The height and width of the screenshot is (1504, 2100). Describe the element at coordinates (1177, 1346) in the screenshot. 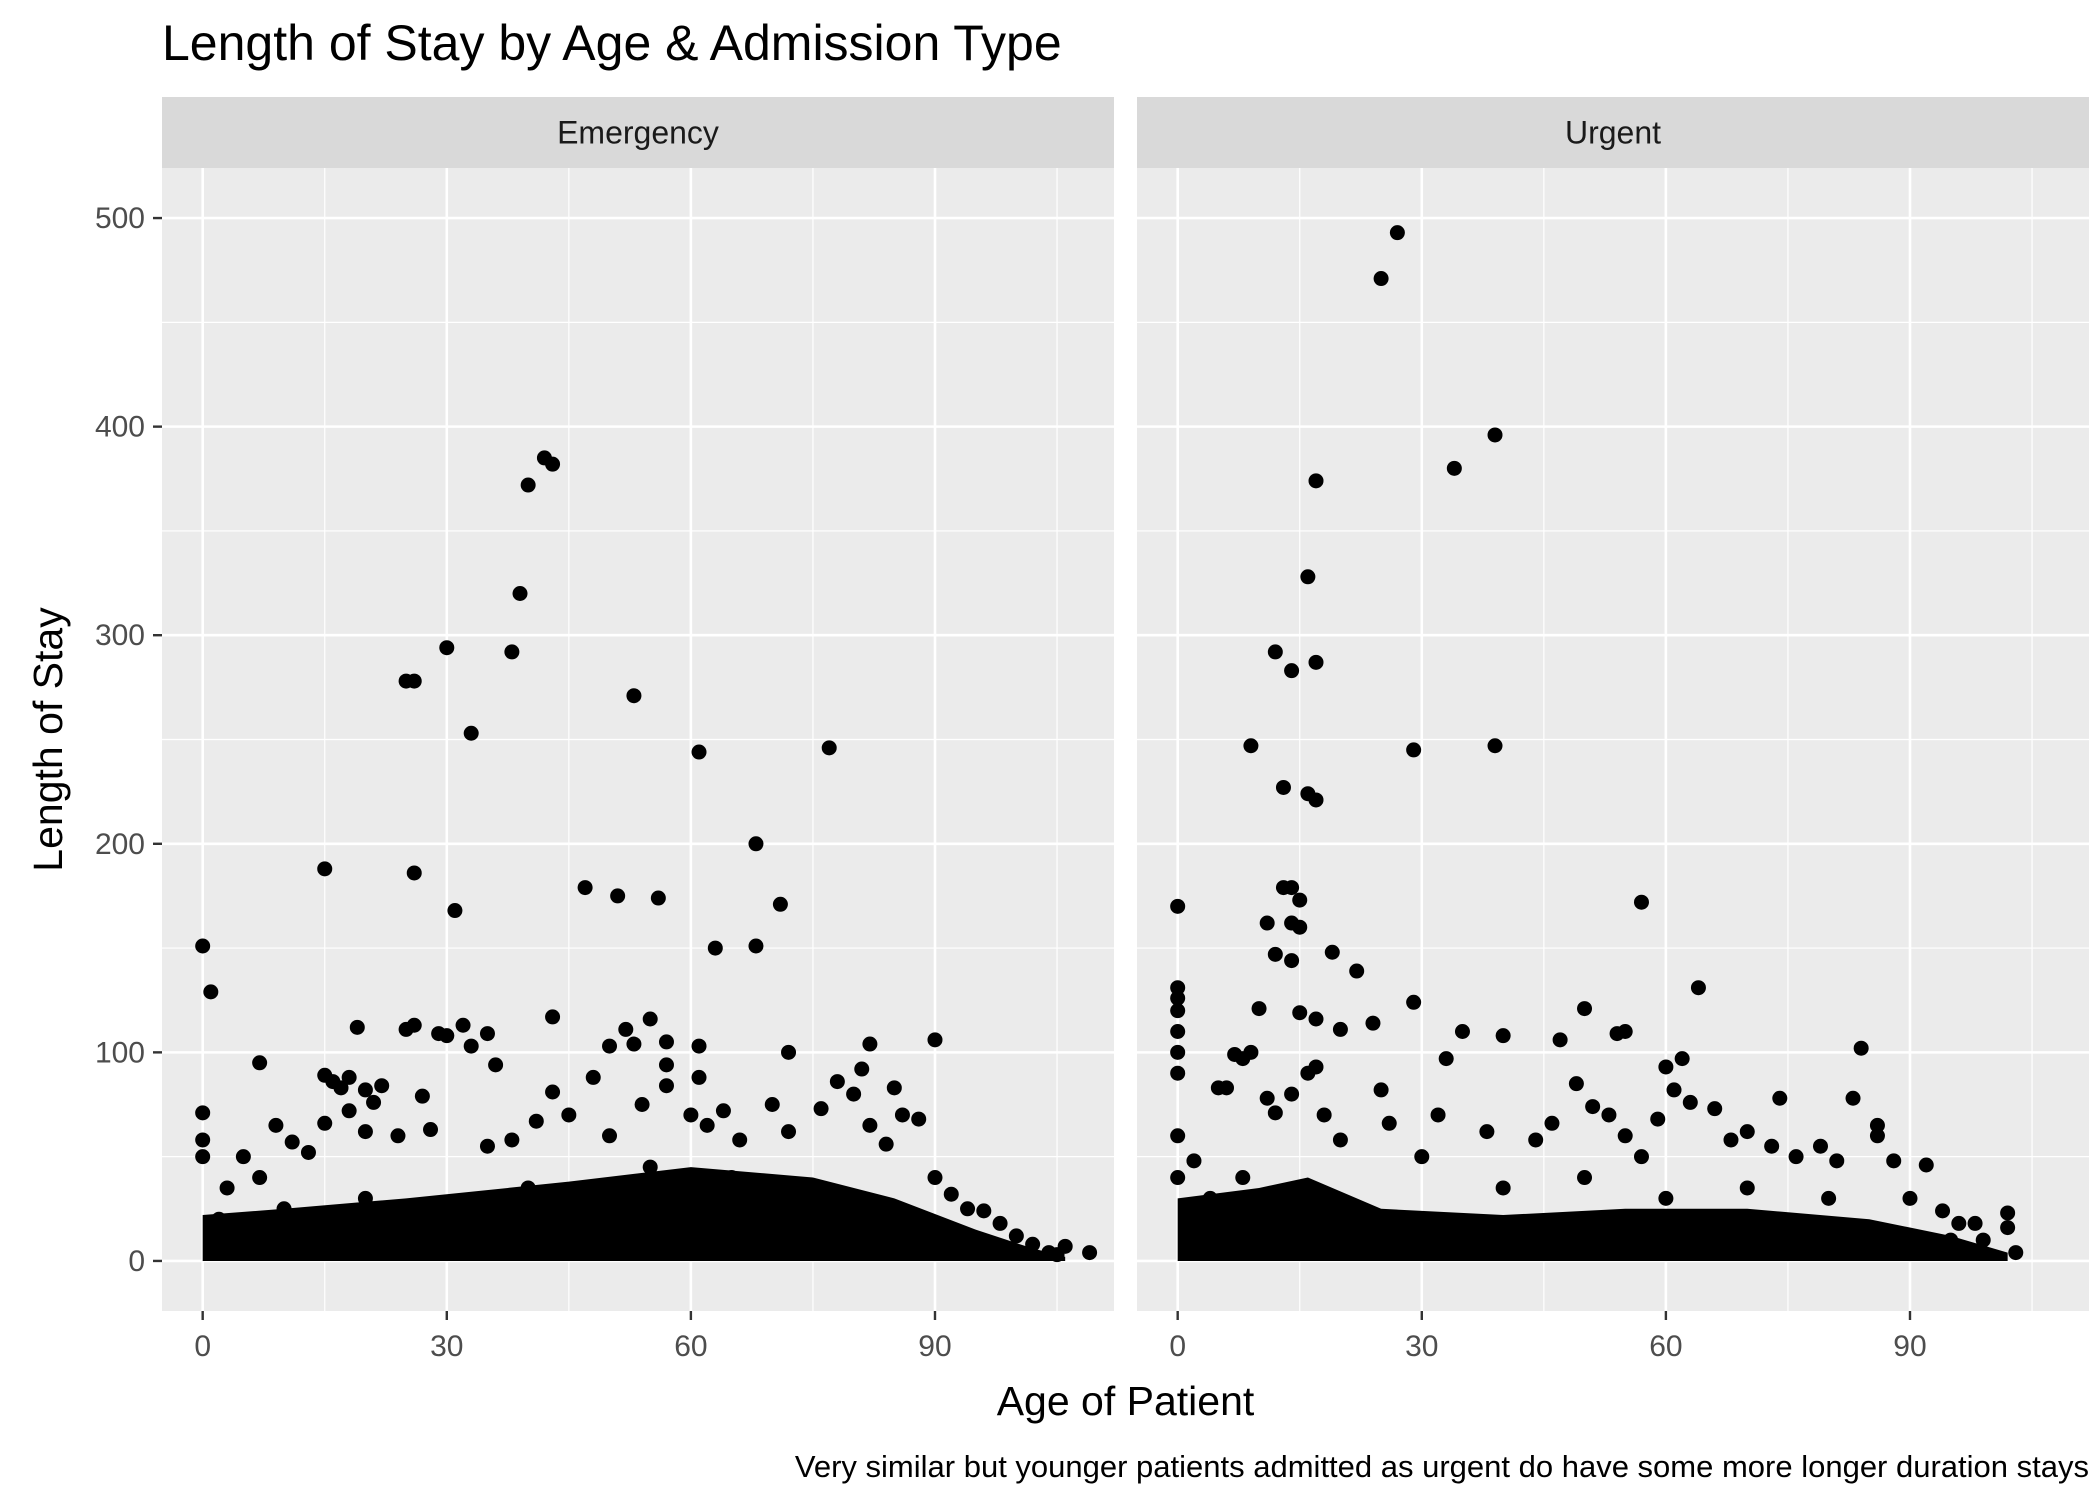

I see `x-tick-label: 0` at that location.